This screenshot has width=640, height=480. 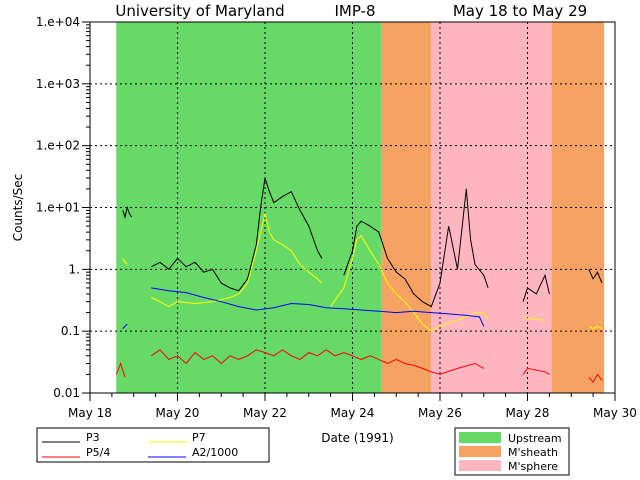 I want to click on x-tick-label-1: May 20, so click(x=178, y=413).